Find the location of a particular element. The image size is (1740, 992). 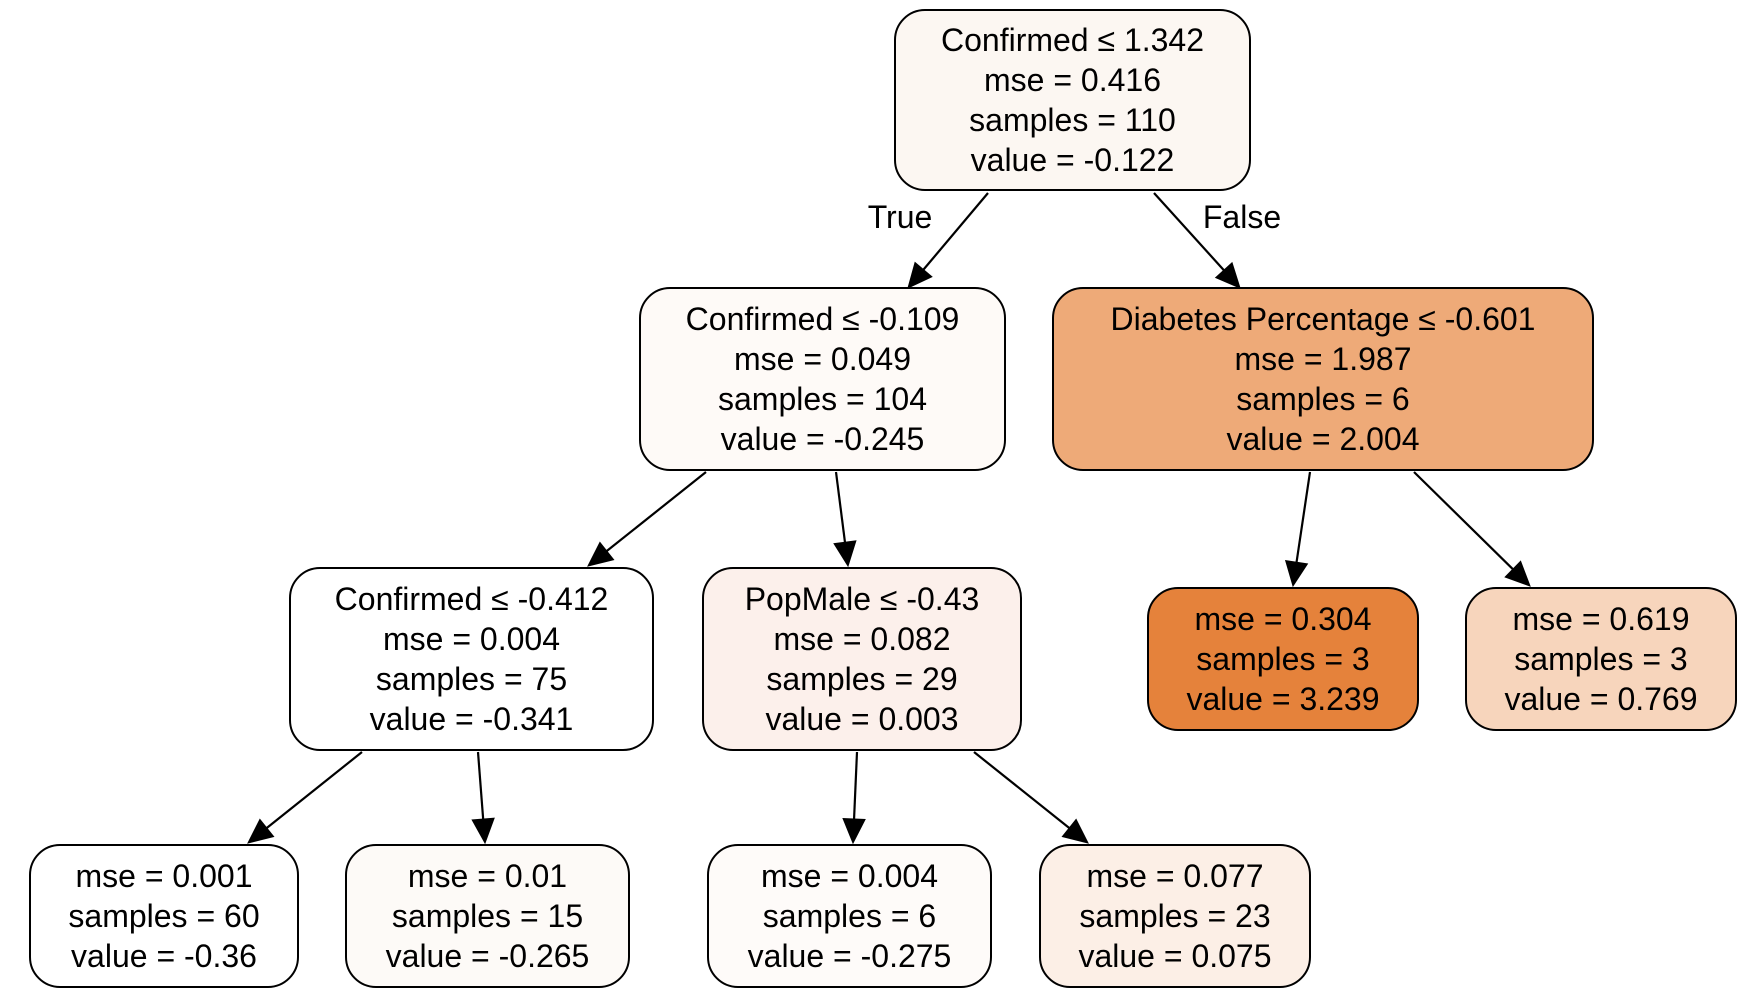

node-text-line: samples = 60 is located at coordinates (163, 916).